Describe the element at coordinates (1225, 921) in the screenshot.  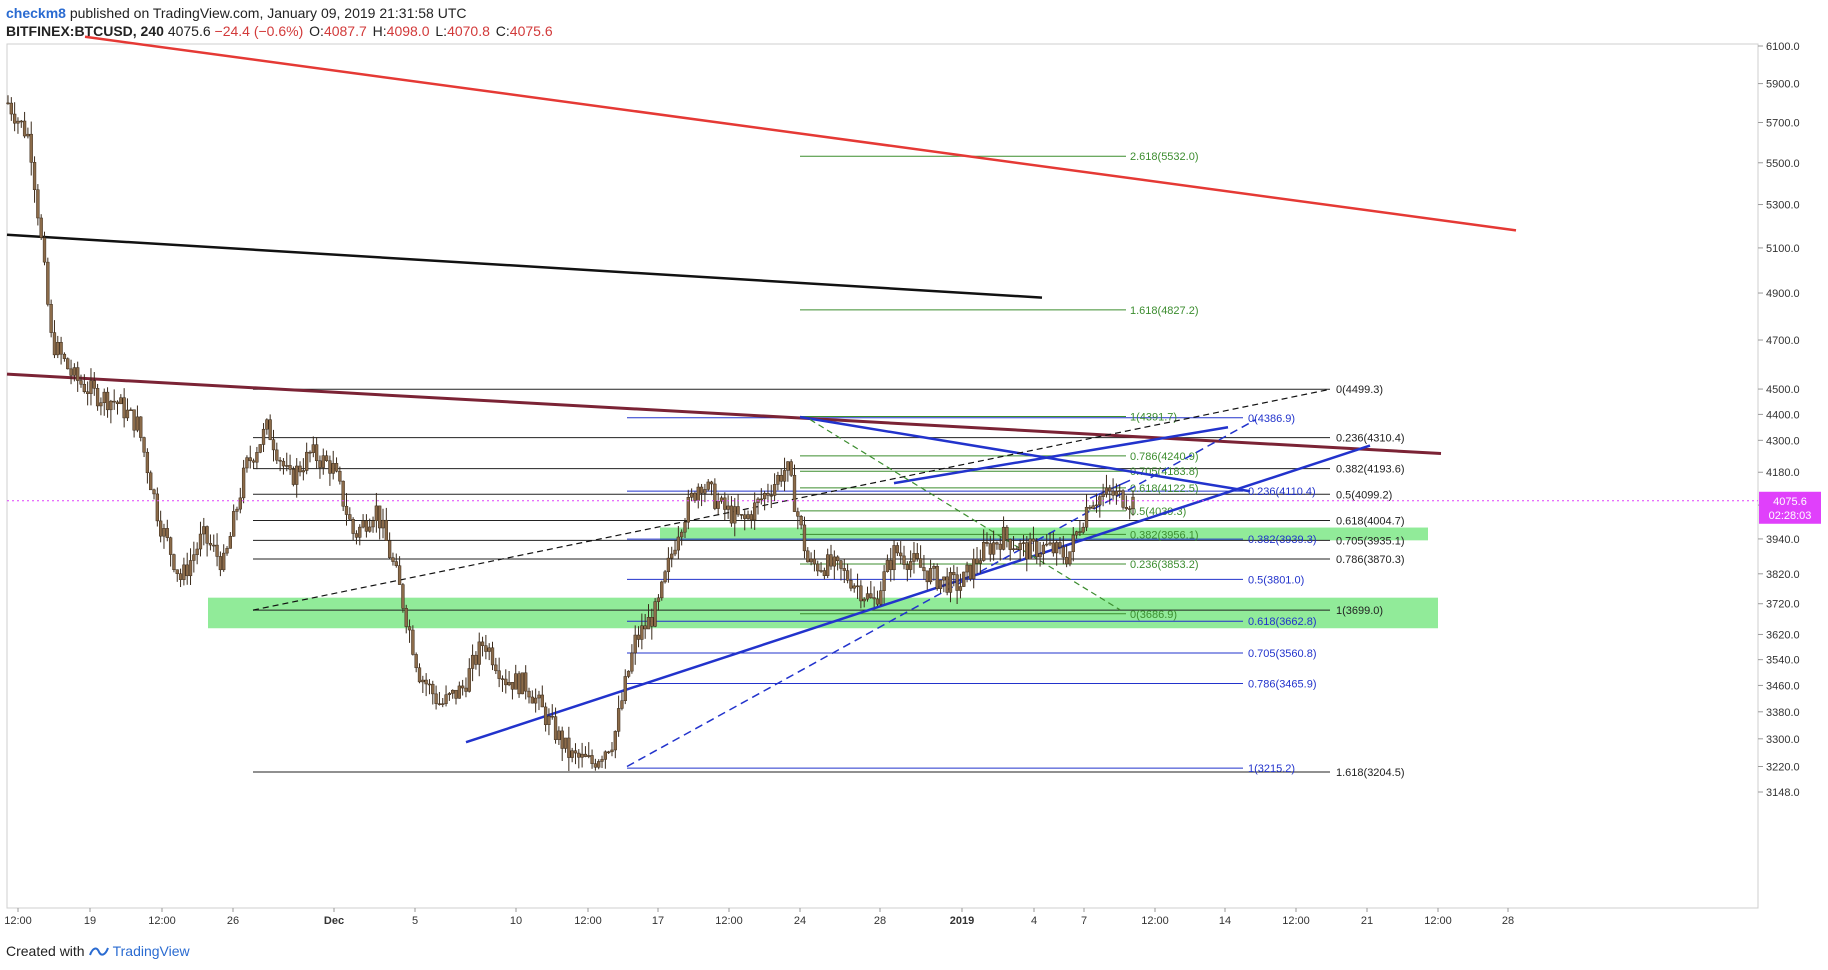
I see `x-tick-label: 14` at that location.